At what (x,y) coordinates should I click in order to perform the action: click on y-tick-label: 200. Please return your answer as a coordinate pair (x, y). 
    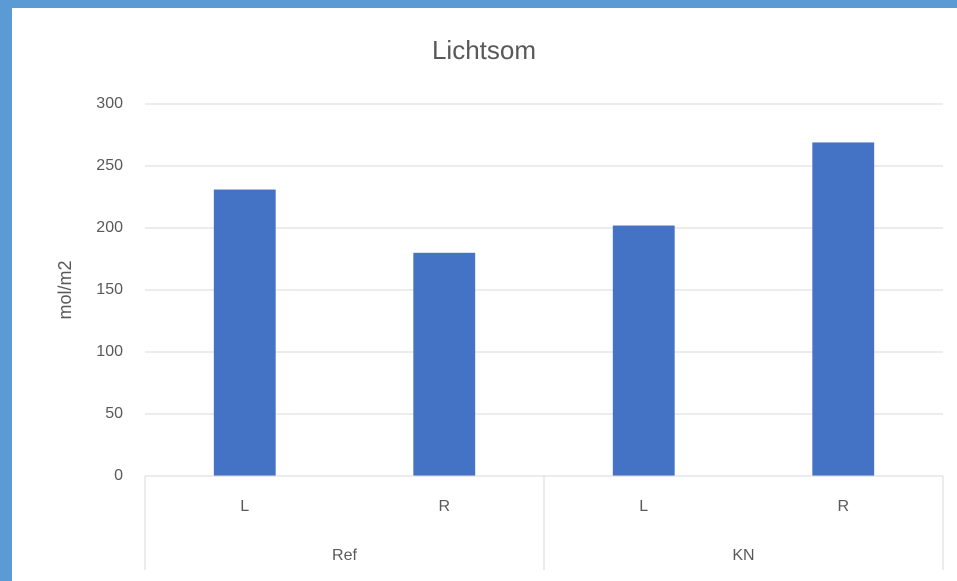
    Looking at the image, I should click on (109, 227).